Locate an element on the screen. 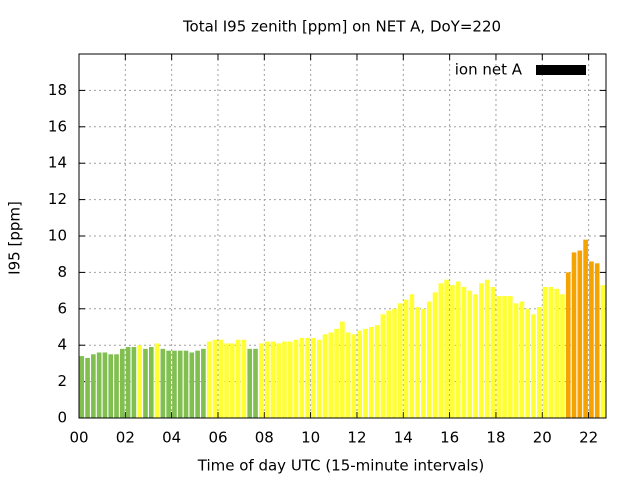 The width and height of the screenshot is (640, 480). x-tick-label: 16 is located at coordinates (449, 438).